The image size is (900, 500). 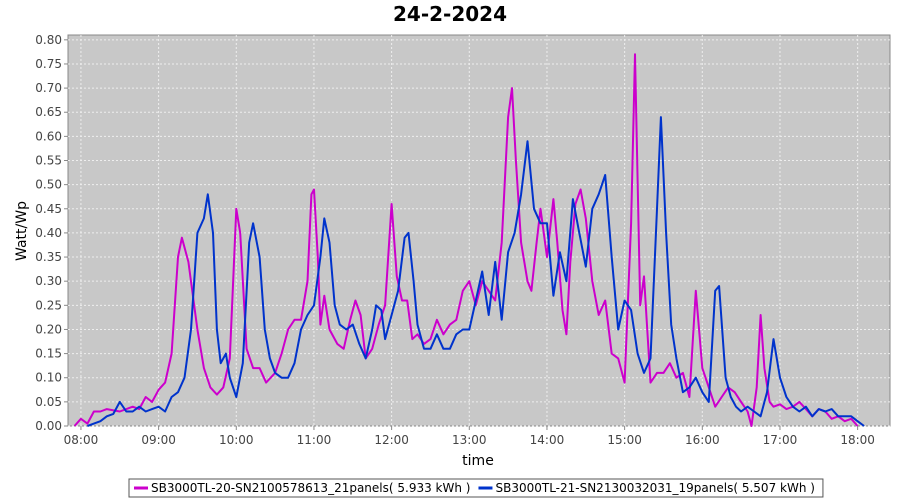 What do you see at coordinates (780, 440) in the screenshot?
I see `x-tick-label: 17:00` at bounding box center [780, 440].